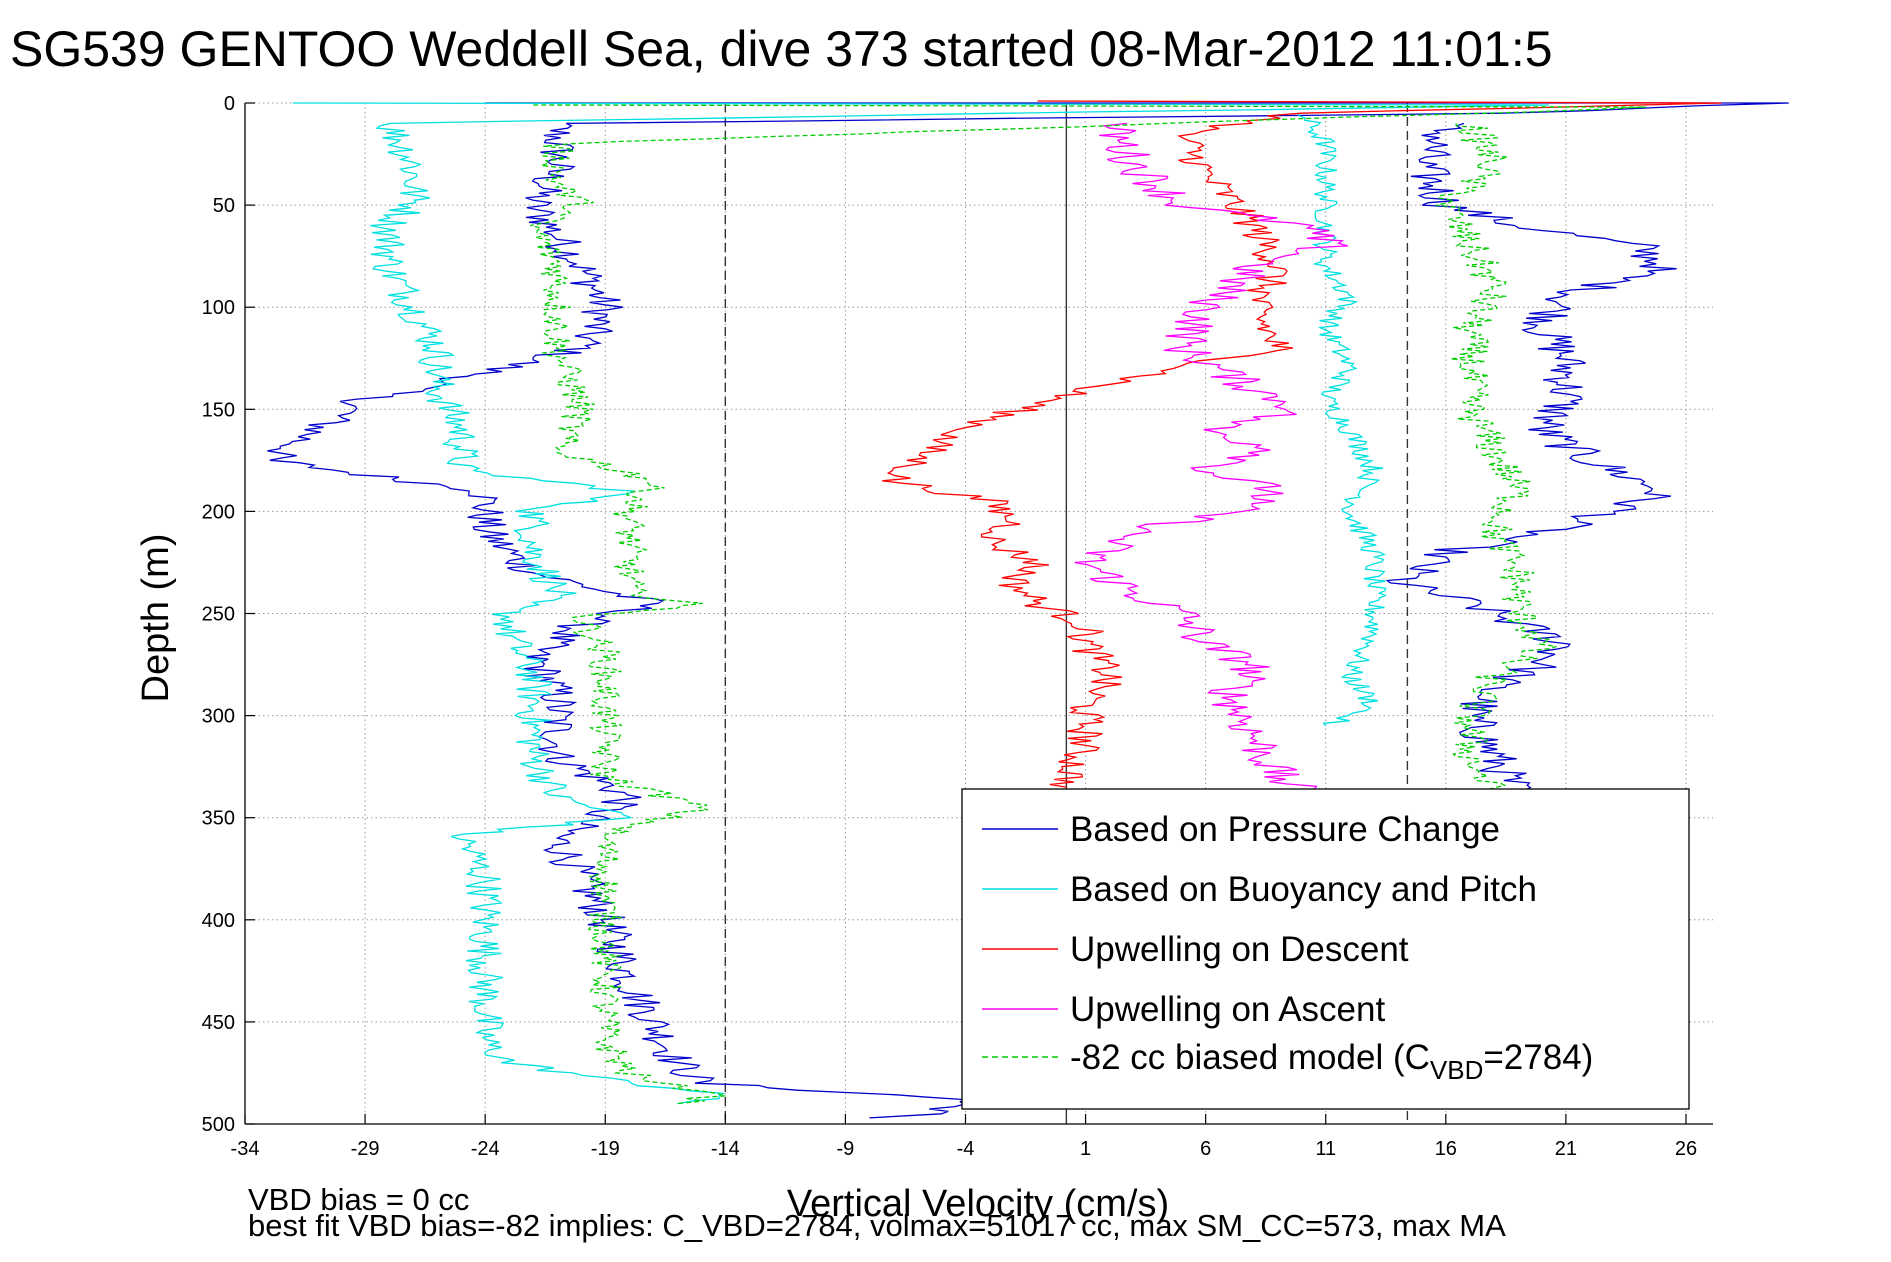 This screenshot has width=1891, height=1262. What do you see at coordinates (224, 206) in the screenshot?
I see `y-tick-label: 50` at bounding box center [224, 206].